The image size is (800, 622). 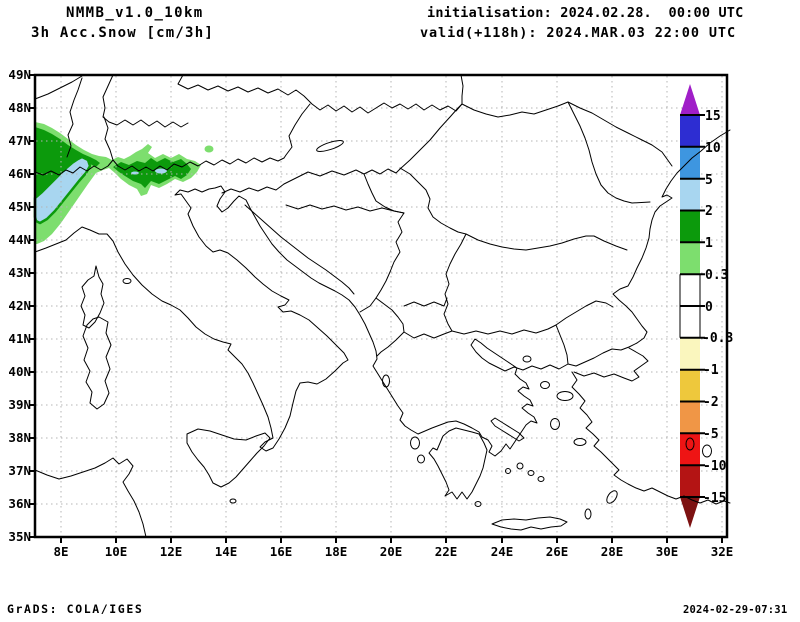 I want to click on border-romania-ukraine, so click(x=515, y=109).